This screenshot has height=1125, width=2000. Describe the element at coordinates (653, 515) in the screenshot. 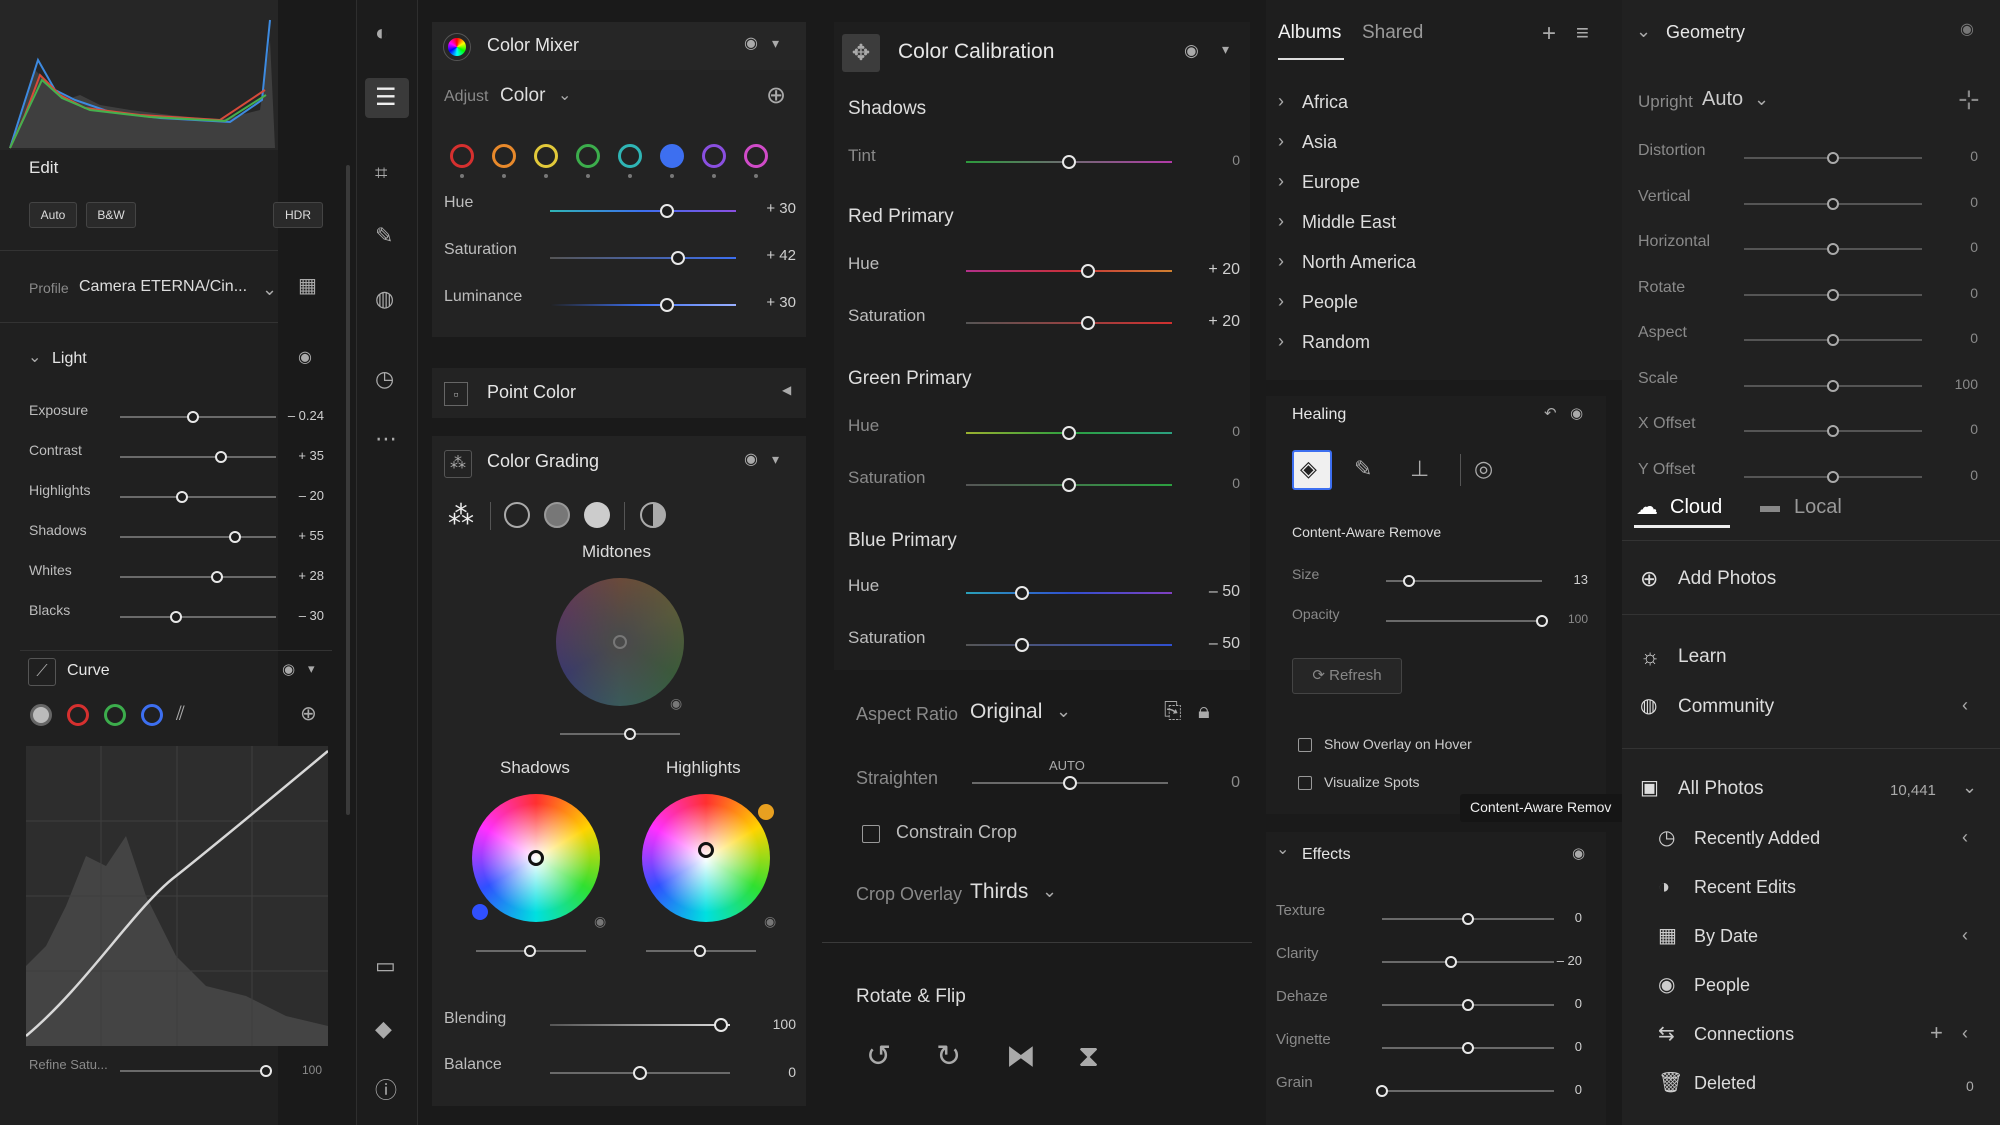

I see `global-wheel-button` at that location.